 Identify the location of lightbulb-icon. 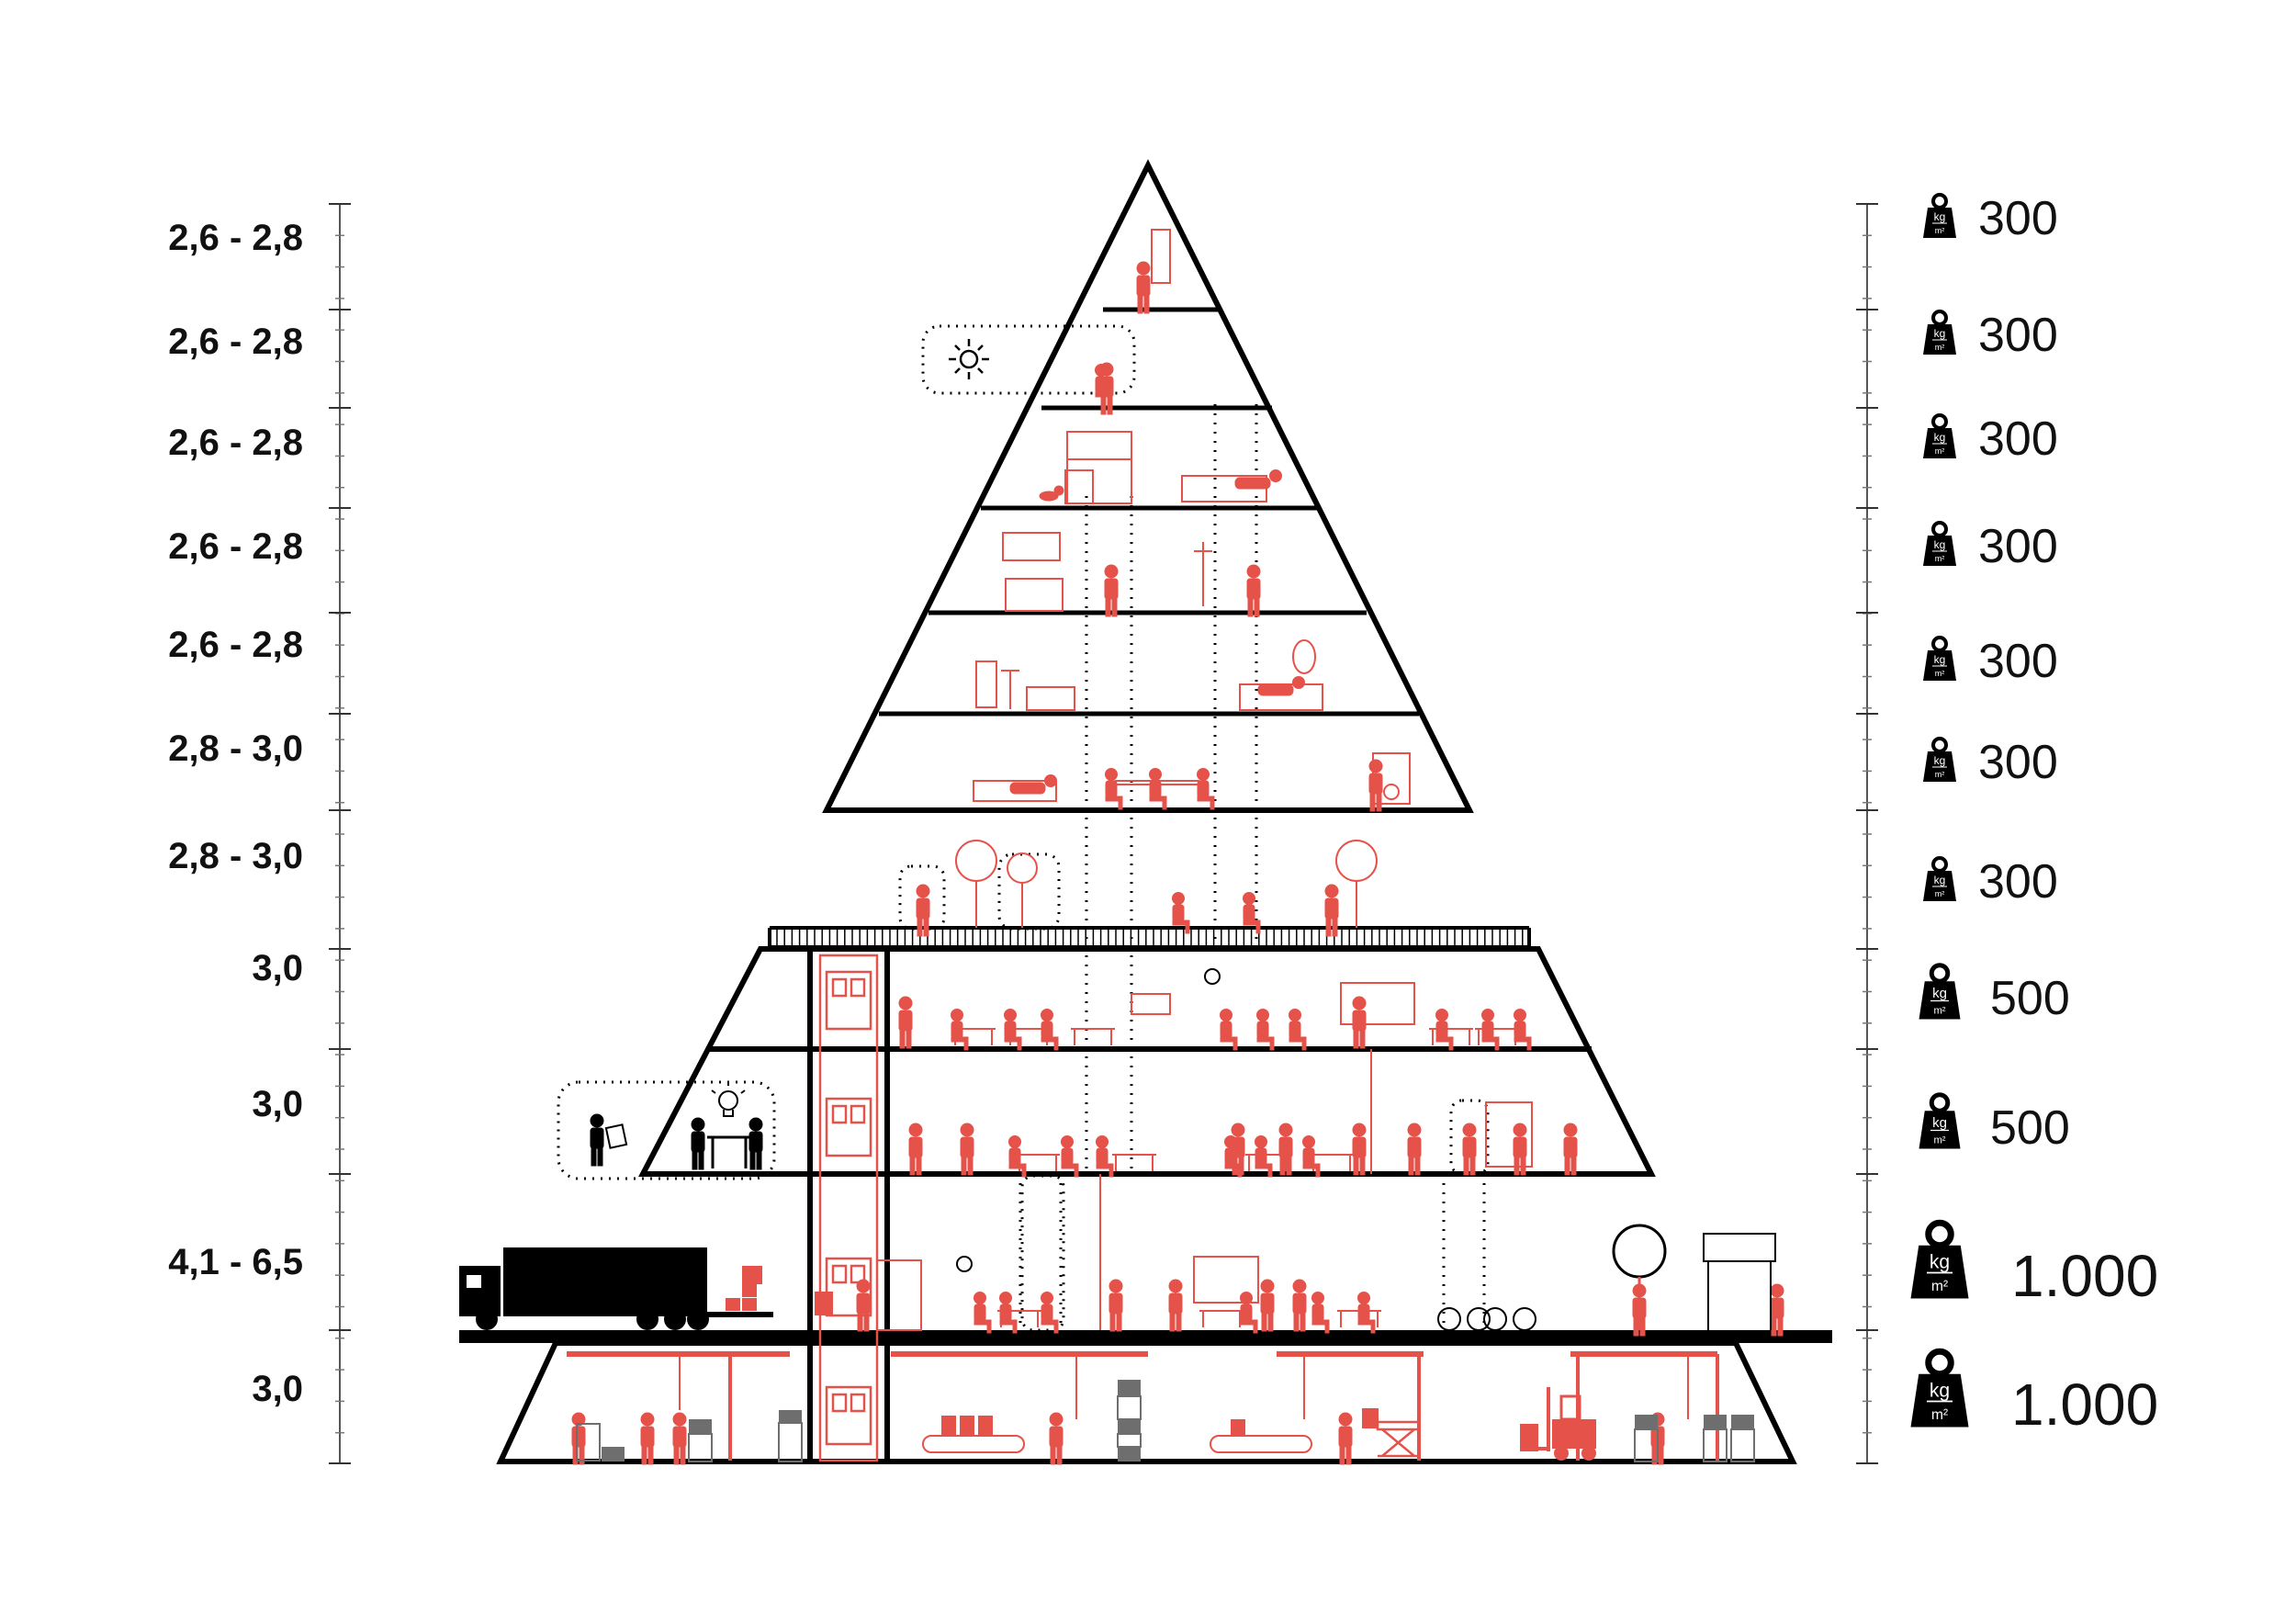
(729, 1099).